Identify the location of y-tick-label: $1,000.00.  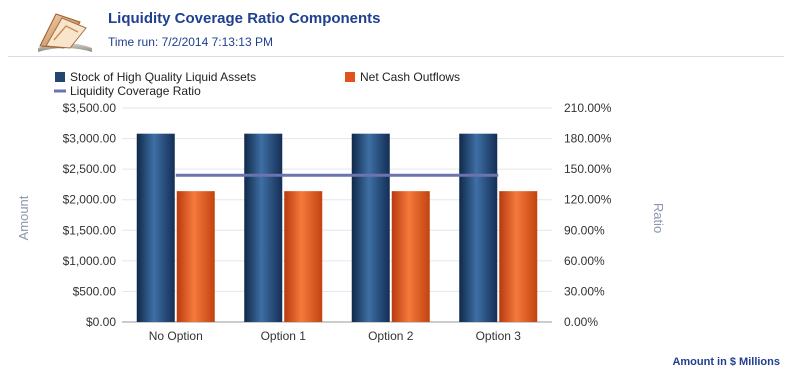
(90, 261).